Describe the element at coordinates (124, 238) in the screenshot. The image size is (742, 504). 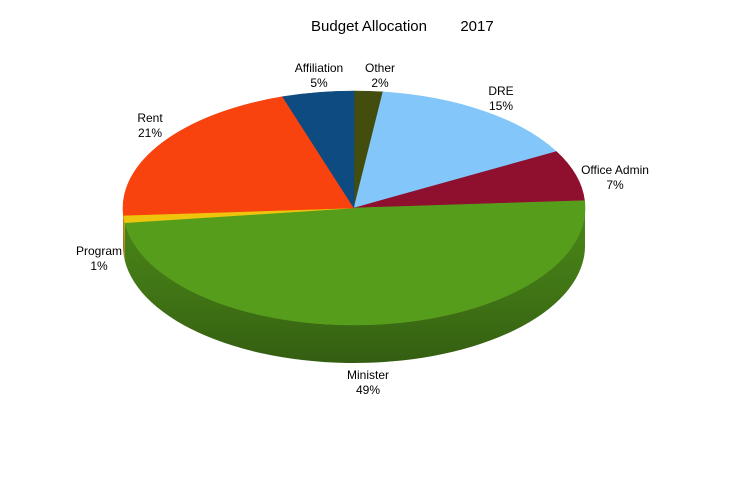
I see `pie-side-program` at that location.